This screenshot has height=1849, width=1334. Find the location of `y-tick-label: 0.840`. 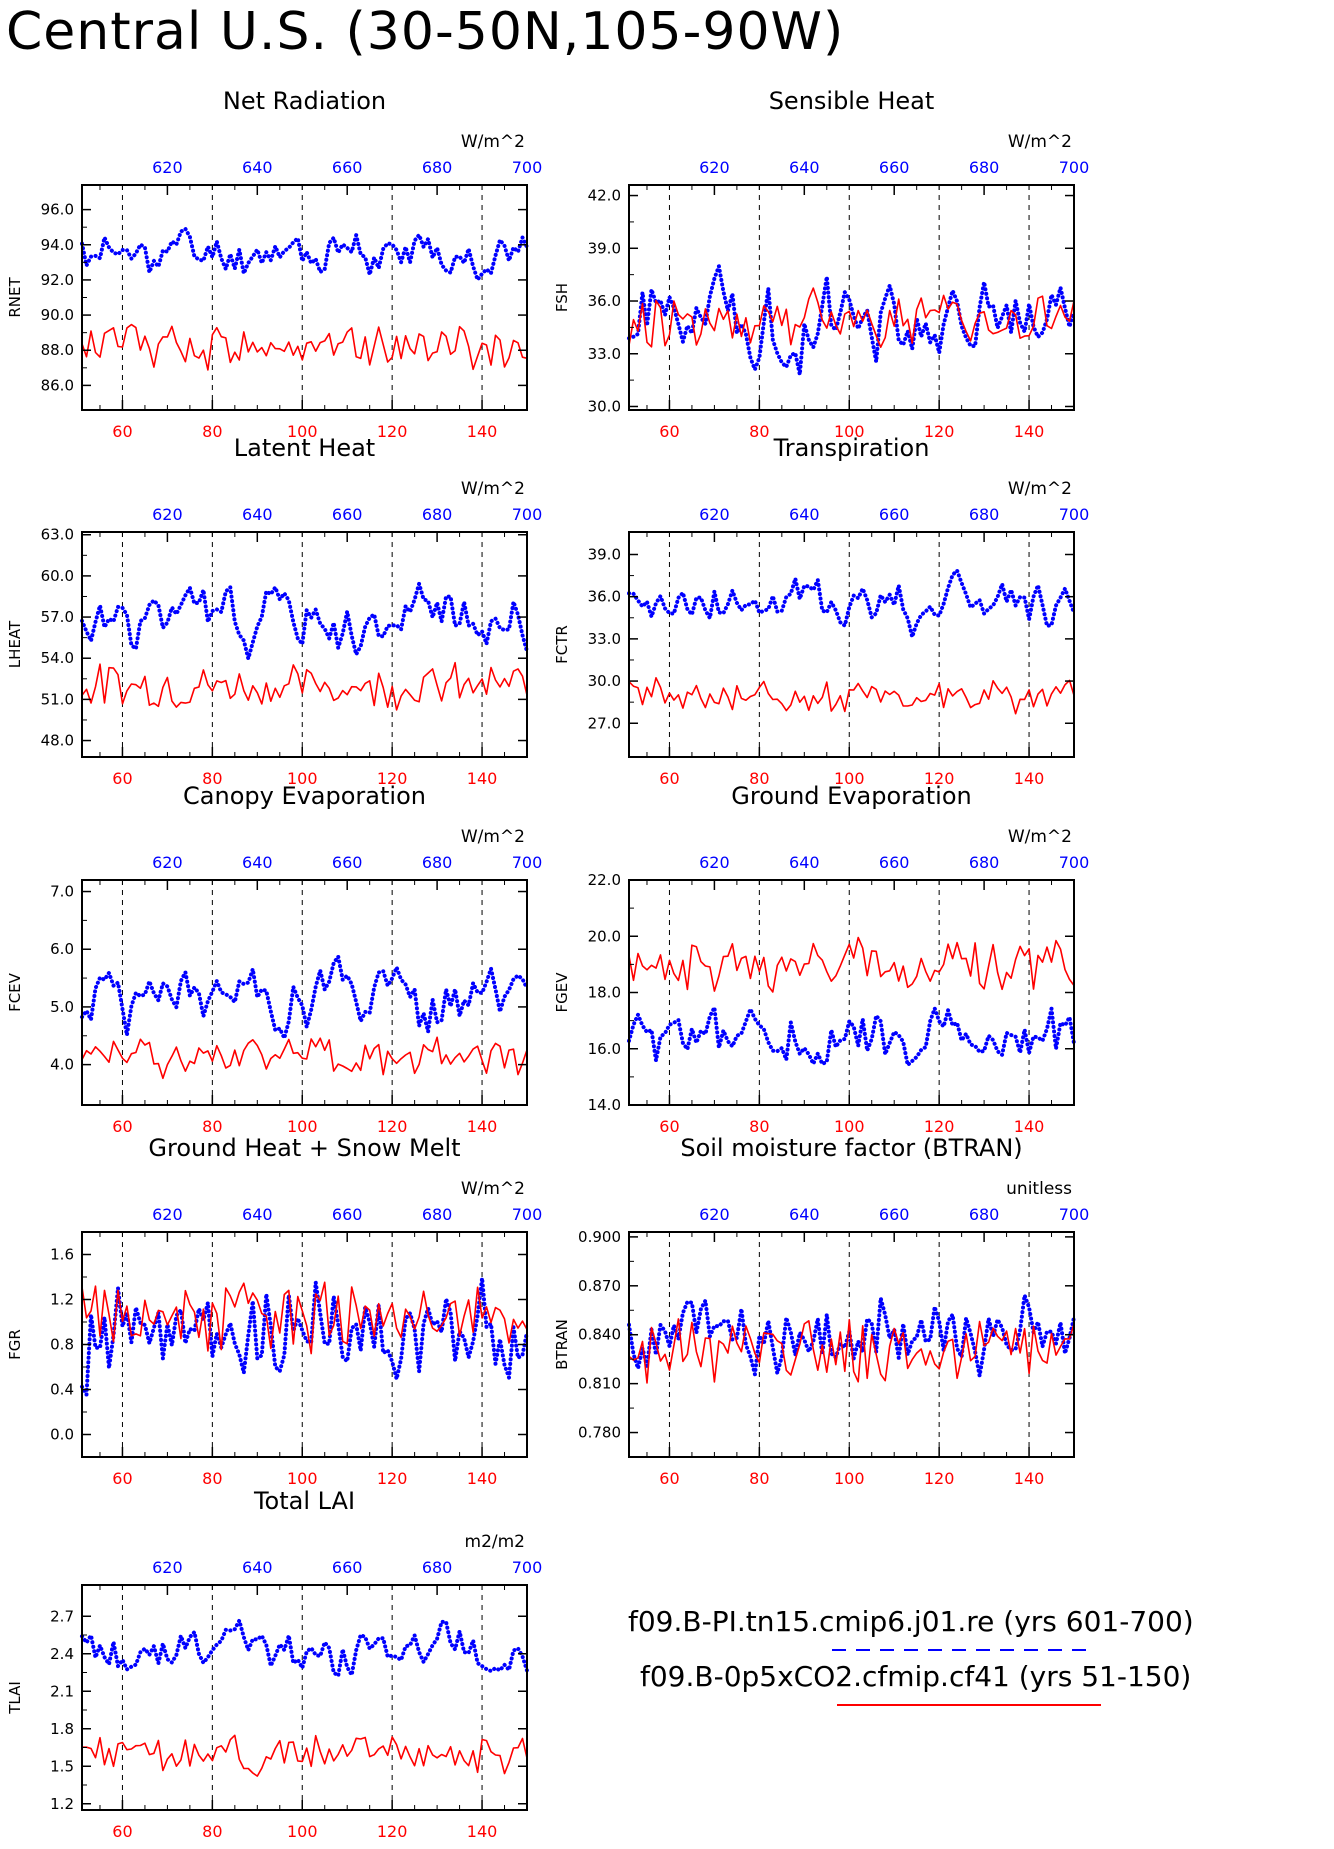

y-tick-label: 0.840 is located at coordinates (599, 1335).